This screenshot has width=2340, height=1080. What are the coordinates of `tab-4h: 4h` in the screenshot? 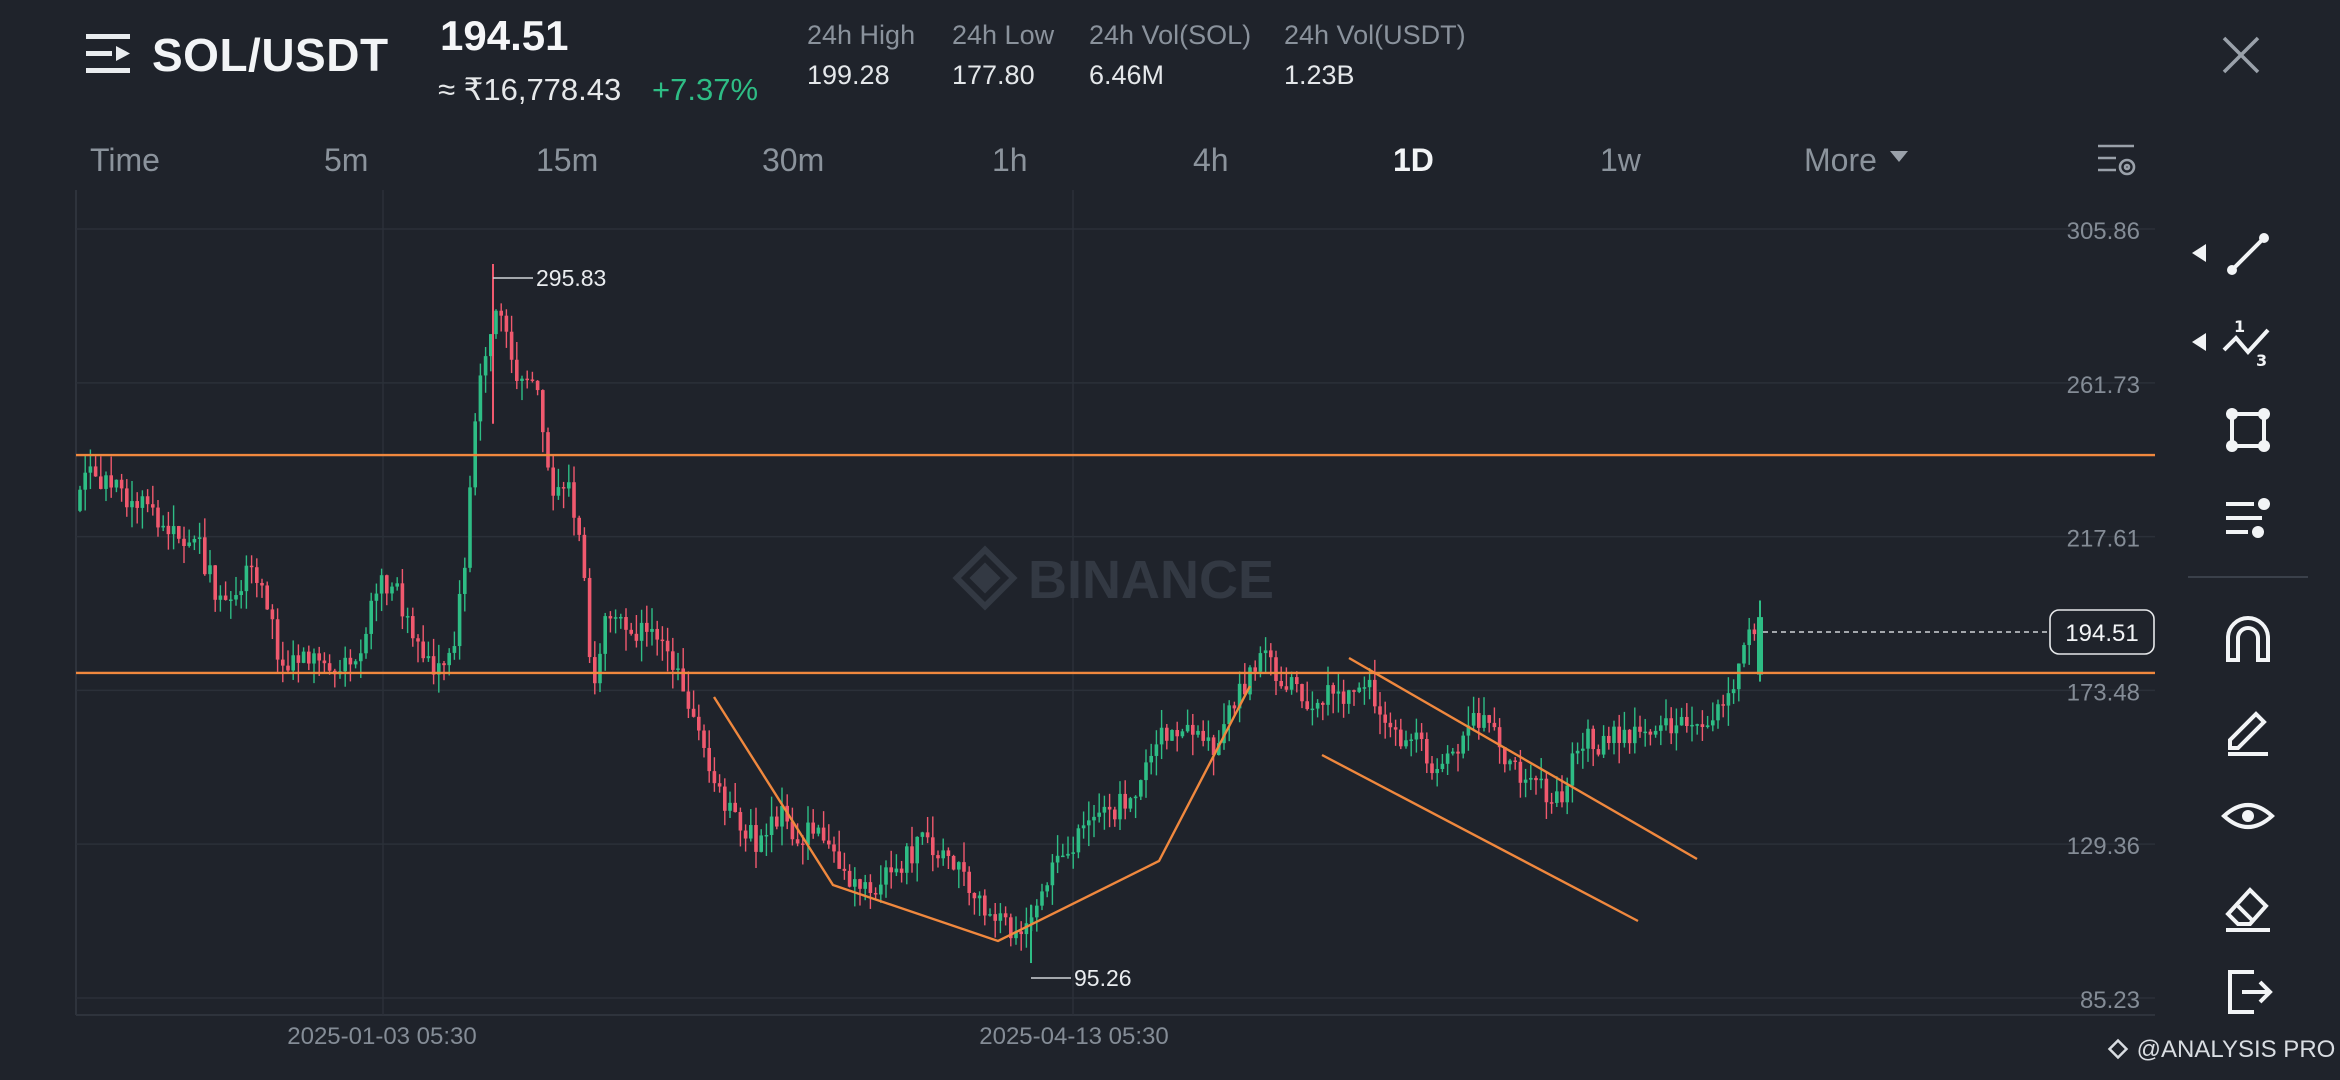 It's located at (1211, 160).